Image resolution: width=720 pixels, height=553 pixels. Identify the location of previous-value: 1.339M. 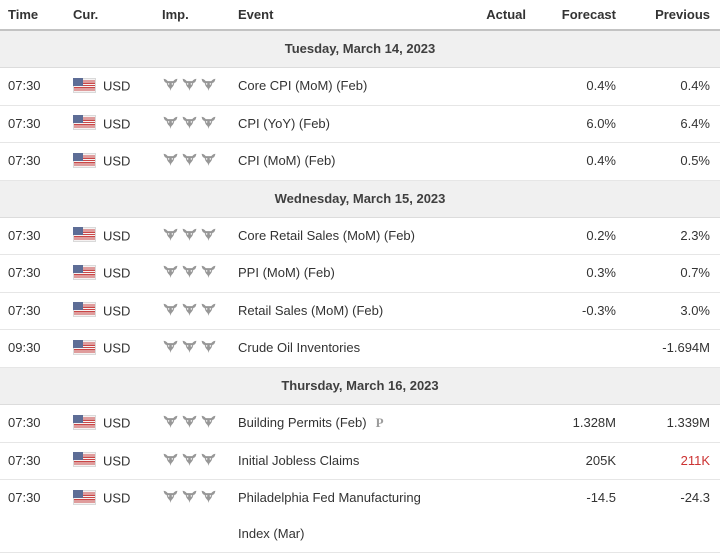
(670, 423).